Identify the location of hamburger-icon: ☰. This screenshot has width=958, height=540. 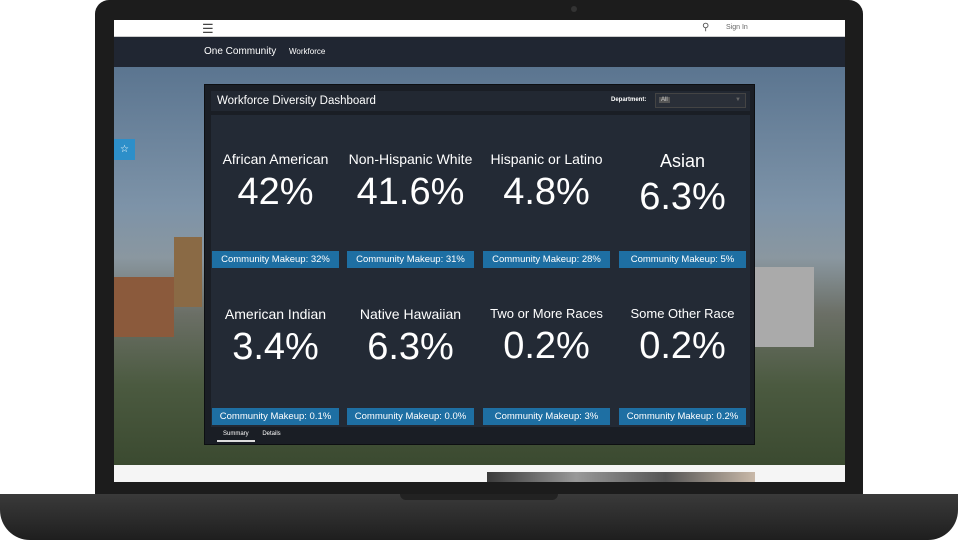
(208, 28).